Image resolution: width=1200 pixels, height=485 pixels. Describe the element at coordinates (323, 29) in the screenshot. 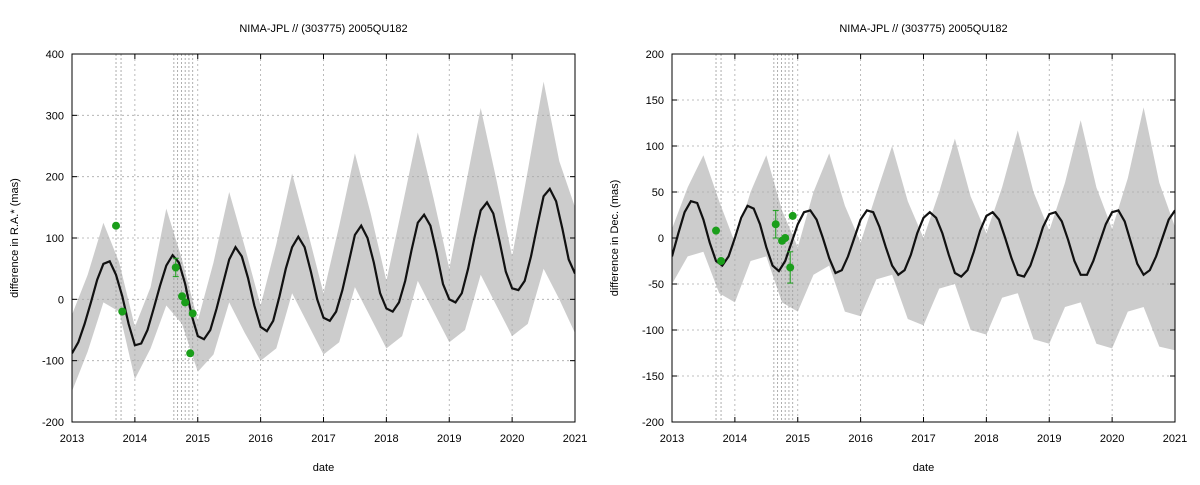

I see `ra-chart-title: NIMA-JPL // (303775) 2005QU182` at that location.